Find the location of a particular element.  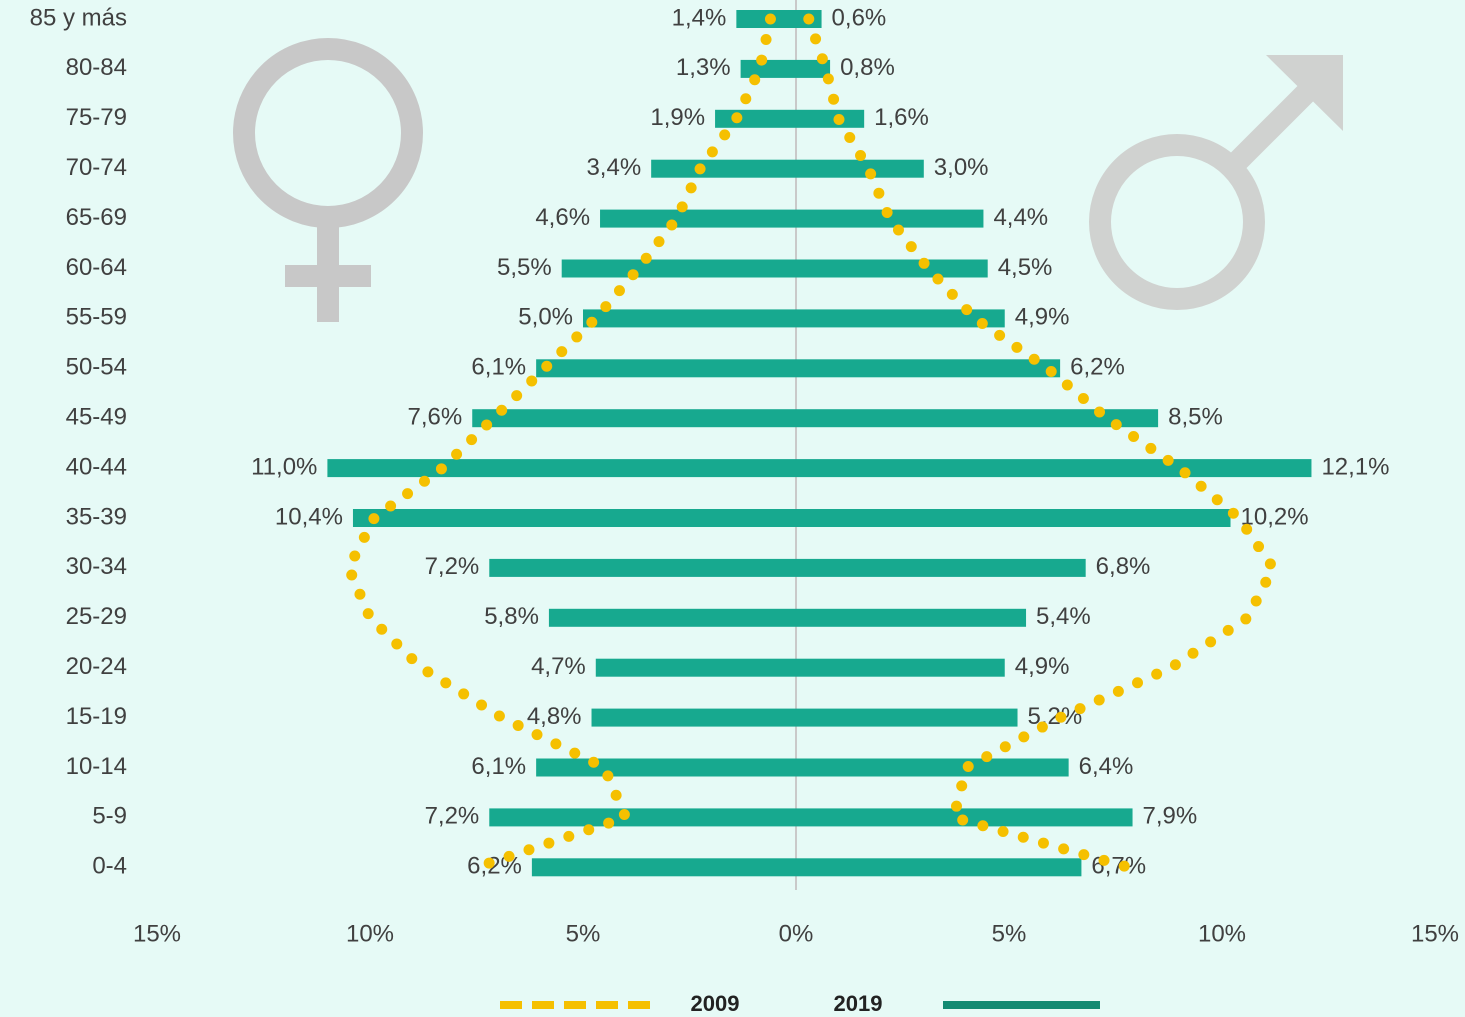

data-label: 6,8% is located at coordinates (1123, 566).